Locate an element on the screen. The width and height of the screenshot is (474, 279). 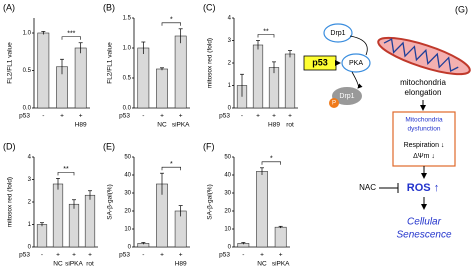
panel-label: (C) is located at coordinates (209, 7).